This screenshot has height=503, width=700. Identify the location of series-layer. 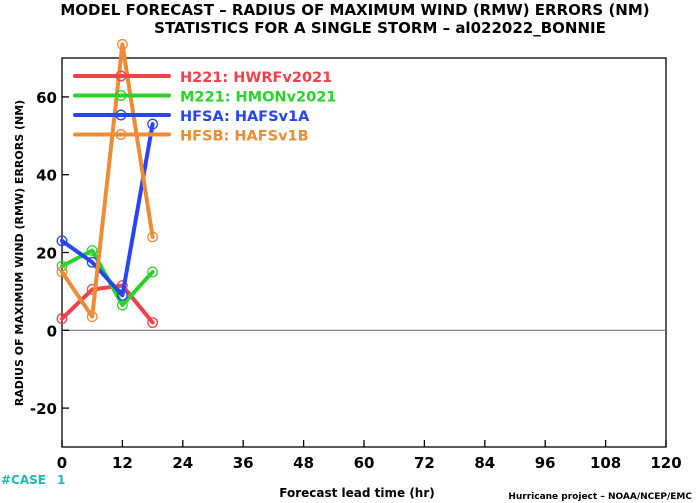
(107, 183).